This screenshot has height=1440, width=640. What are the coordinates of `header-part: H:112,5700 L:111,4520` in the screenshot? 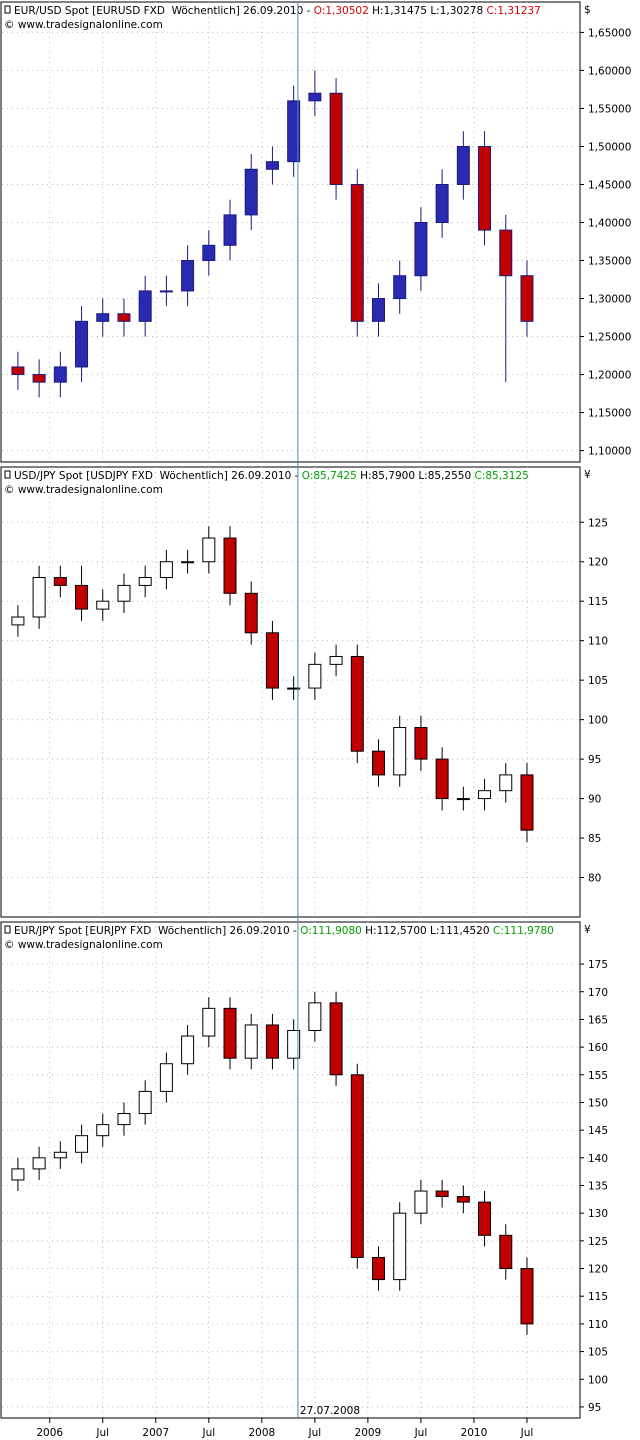 It's located at (427, 931).